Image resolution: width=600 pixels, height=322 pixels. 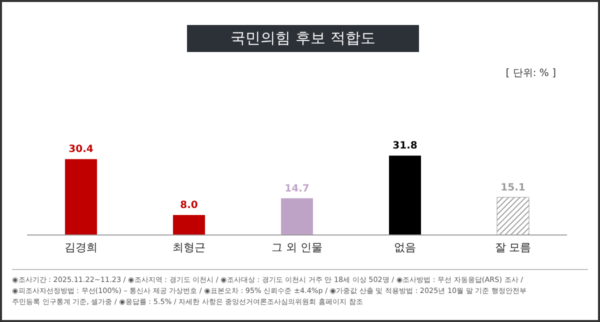 I want to click on data-label: 15.1, so click(x=513, y=188).